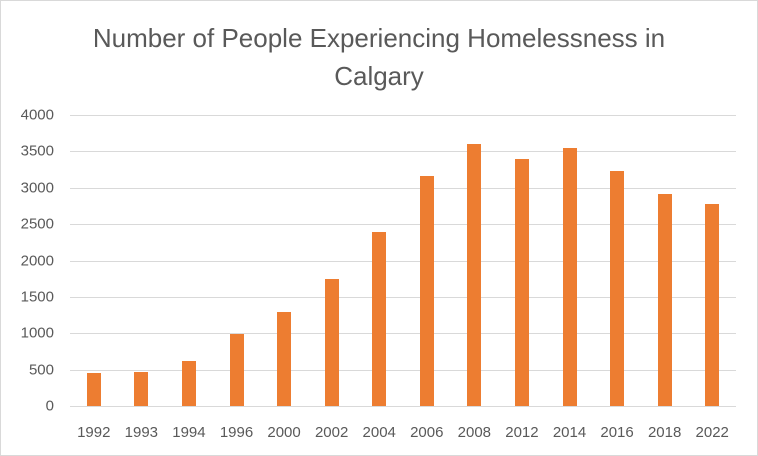  Describe the element at coordinates (569, 432) in the screenshot. I see `x-tick-label: 2014` at that location.